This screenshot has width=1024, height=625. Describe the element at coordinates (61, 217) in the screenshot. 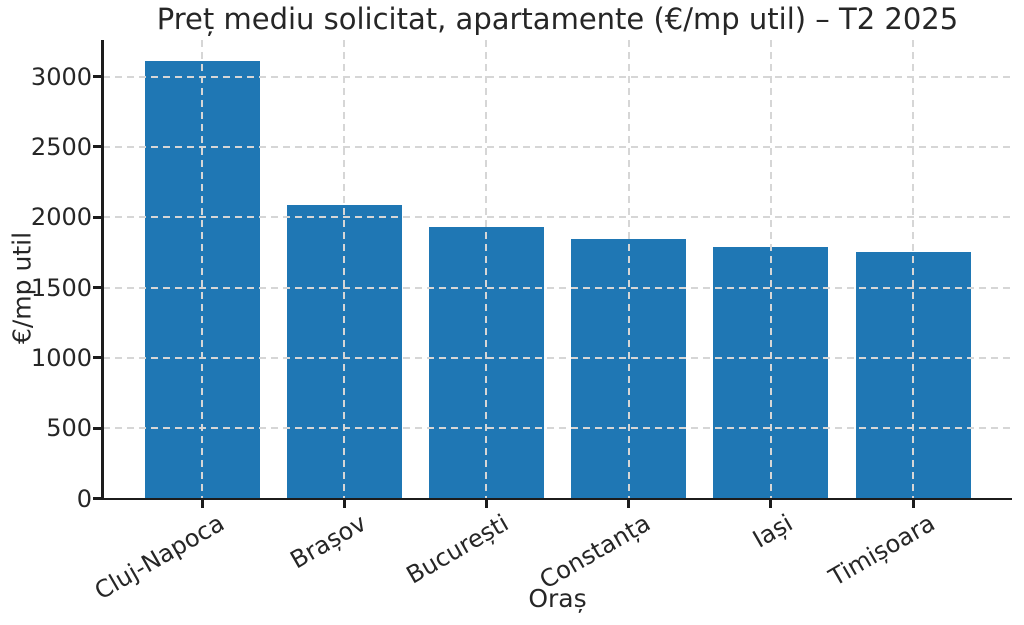

I see `y-tick-label: 2000` at that location.